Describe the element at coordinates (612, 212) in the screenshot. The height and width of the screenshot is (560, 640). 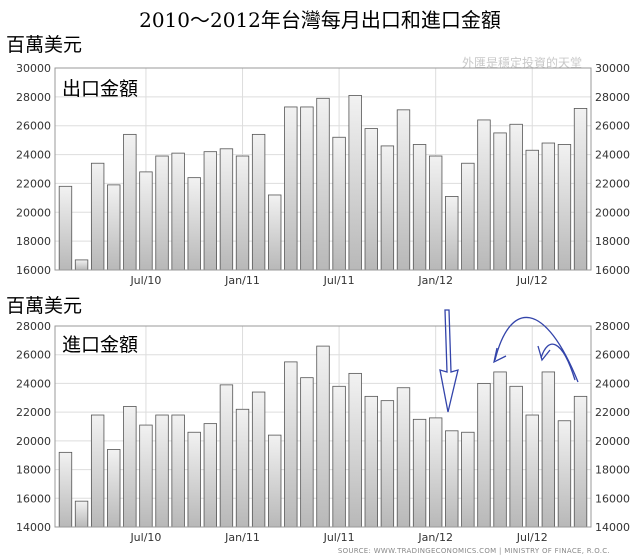
I see `export-y-tick-label-right: 20000` at that location.